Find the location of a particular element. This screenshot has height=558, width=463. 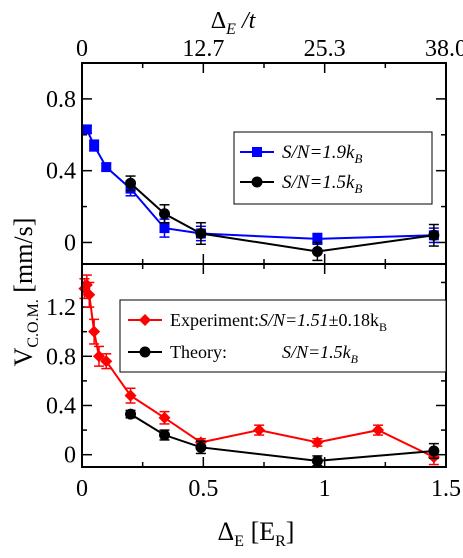

legend-label-theory-prefix: Theory: is located at coordinates (198, 352).